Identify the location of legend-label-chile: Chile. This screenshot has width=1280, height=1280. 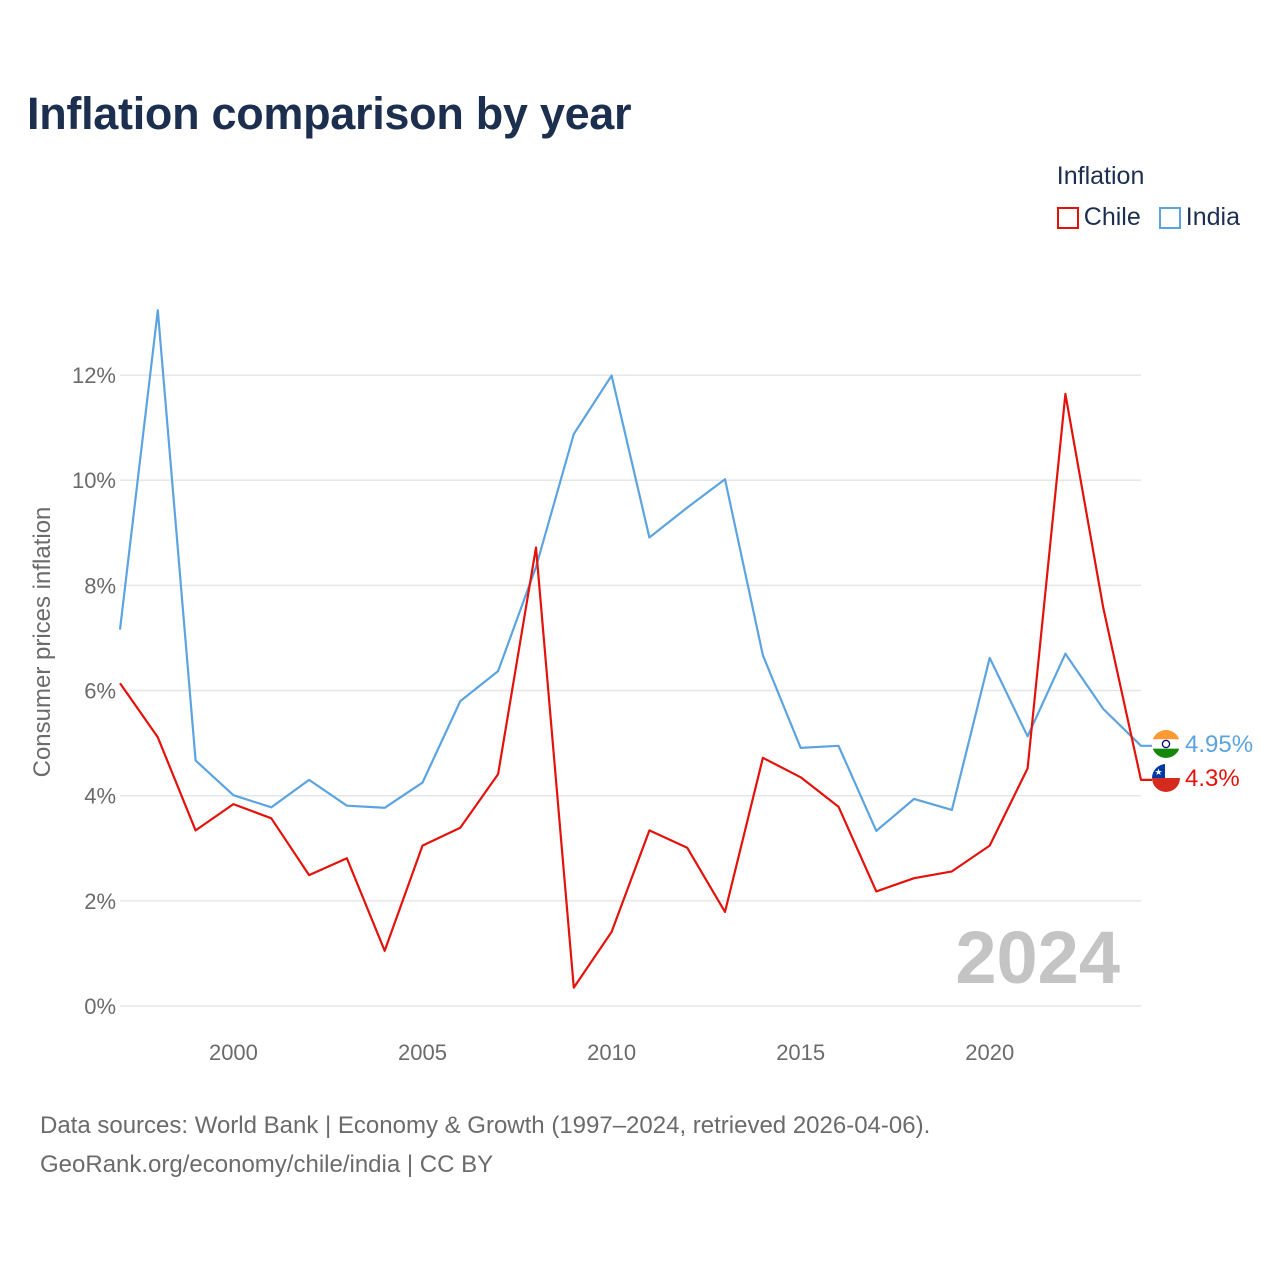
(1112, 217).